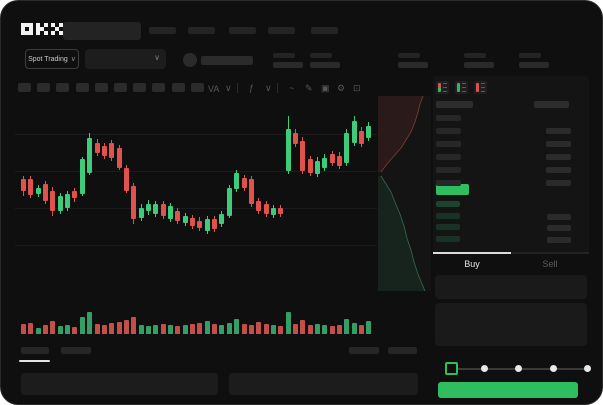 This screenshot has width=603, height=405. What do you see at coordinates (43, 30) in the screenshot?
I see `okx-logo` at bounding box center [43, 30].